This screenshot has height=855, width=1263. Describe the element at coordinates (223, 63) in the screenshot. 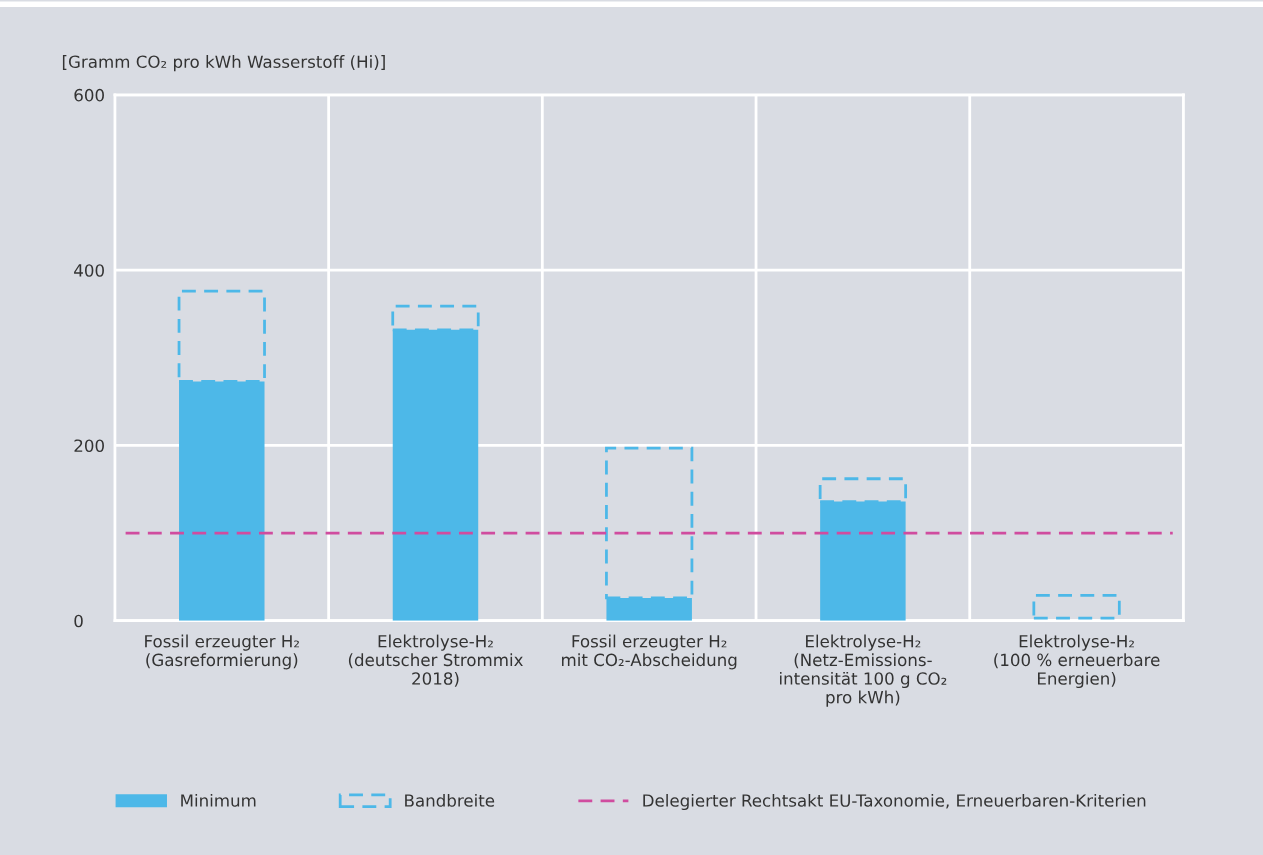

I see `y-axis-title: [Gramm CO₂ pro kWh Wasserstoff (Hi)]` at that location.